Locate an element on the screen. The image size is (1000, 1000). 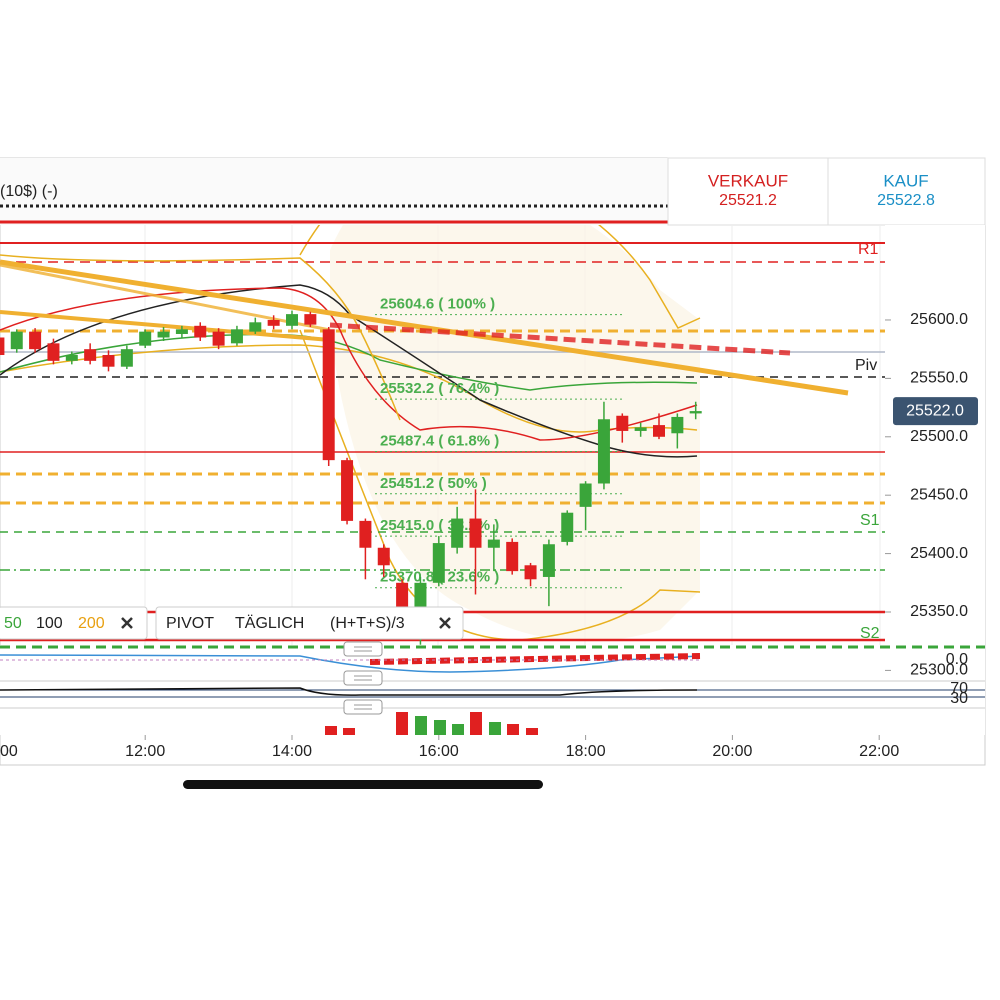
forecast-line is located at coordinates (560, 339).